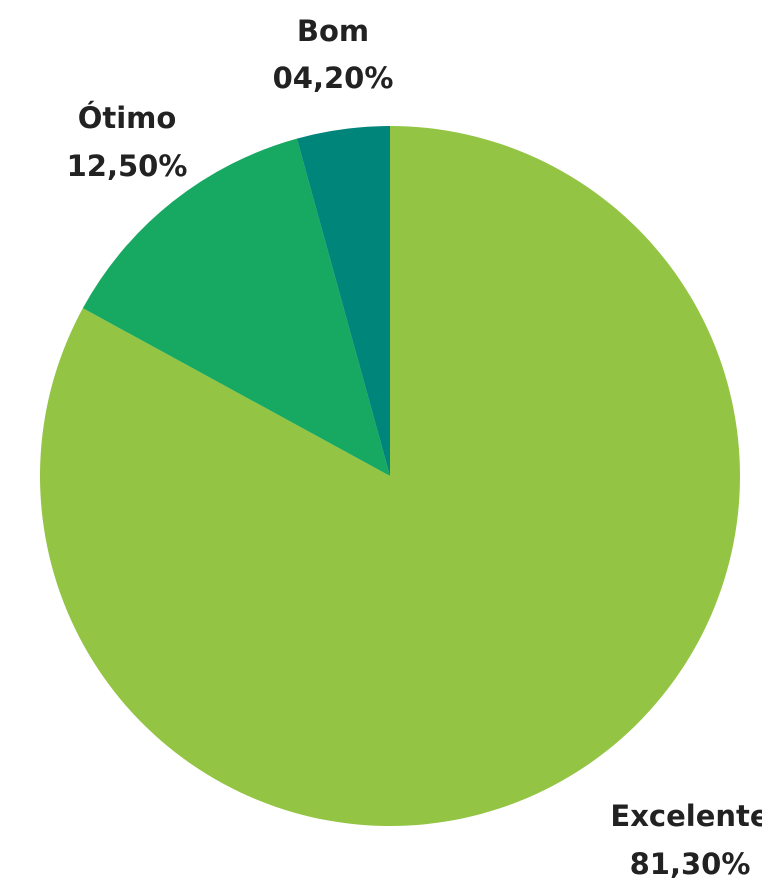 The image size is (762, 886). I want to click on slice-label: Excelente, so click(686, 816).